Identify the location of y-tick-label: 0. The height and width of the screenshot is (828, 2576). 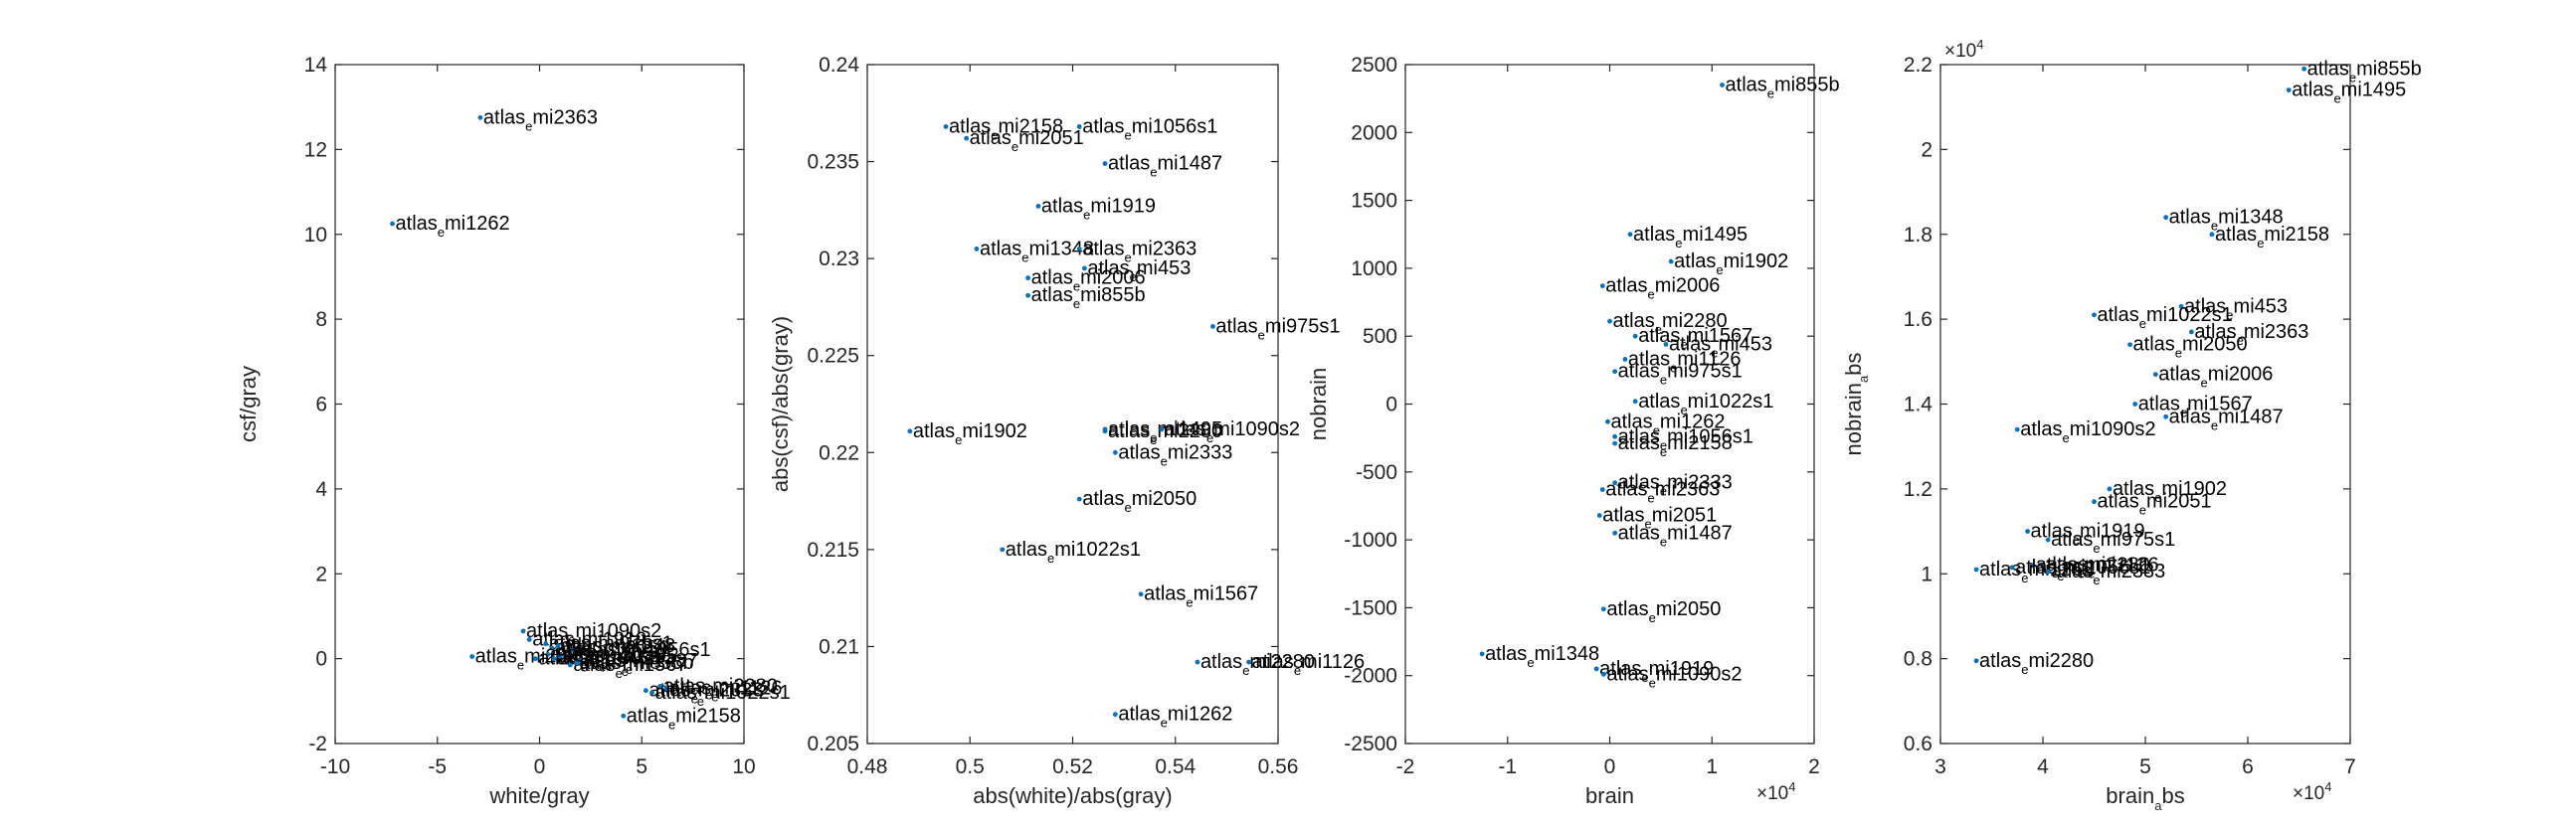
(1391, 405).